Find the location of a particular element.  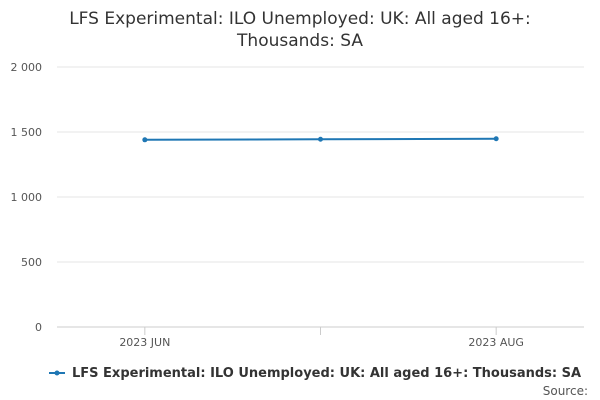

source-label: Source: is located at coordinates (565, 391).